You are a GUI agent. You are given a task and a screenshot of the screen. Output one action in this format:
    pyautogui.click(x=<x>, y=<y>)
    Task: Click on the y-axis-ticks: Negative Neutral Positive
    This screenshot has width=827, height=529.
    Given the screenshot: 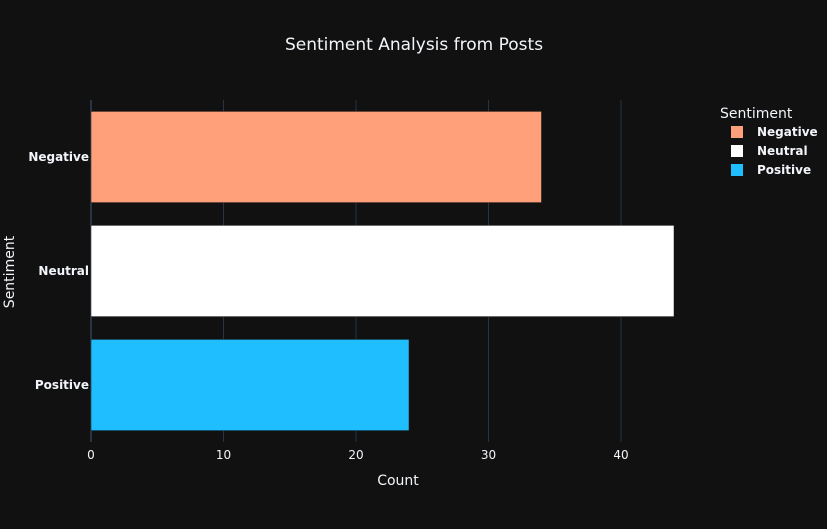 What is the action you would take?
    pyautogui.click(x=58, y=271)
    